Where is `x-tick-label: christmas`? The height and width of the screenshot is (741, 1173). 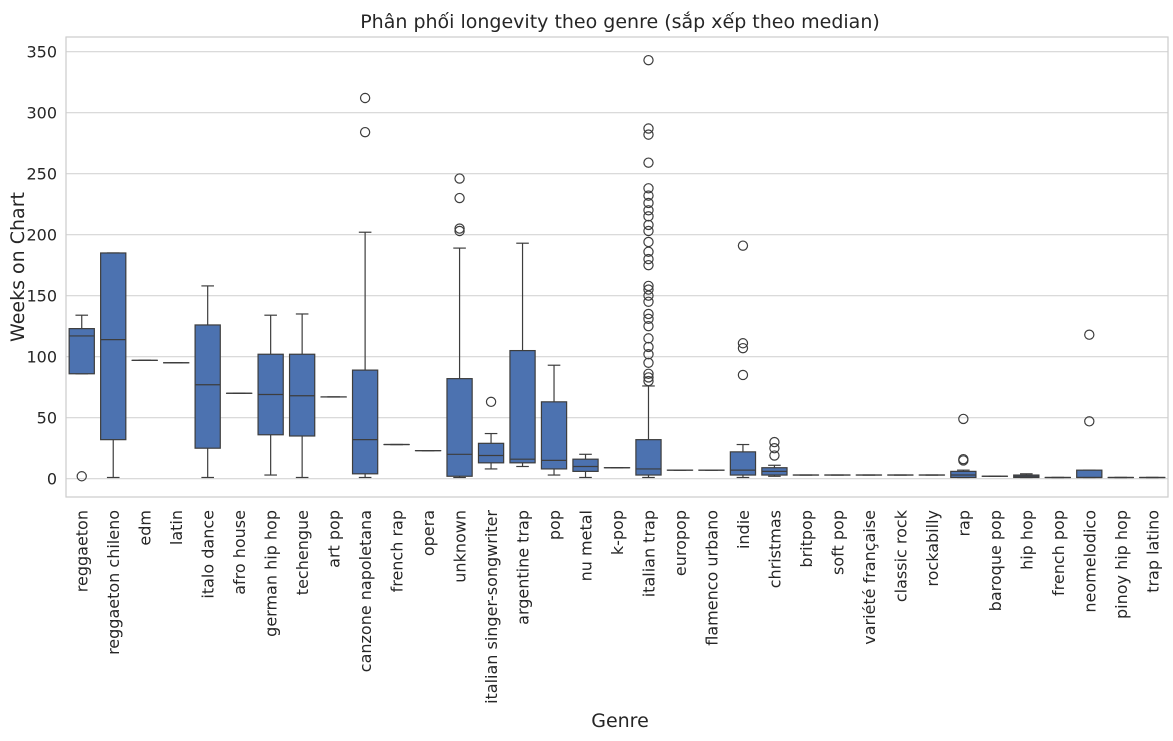
x-tick-label: christmas is located at coordinates (774, 549).